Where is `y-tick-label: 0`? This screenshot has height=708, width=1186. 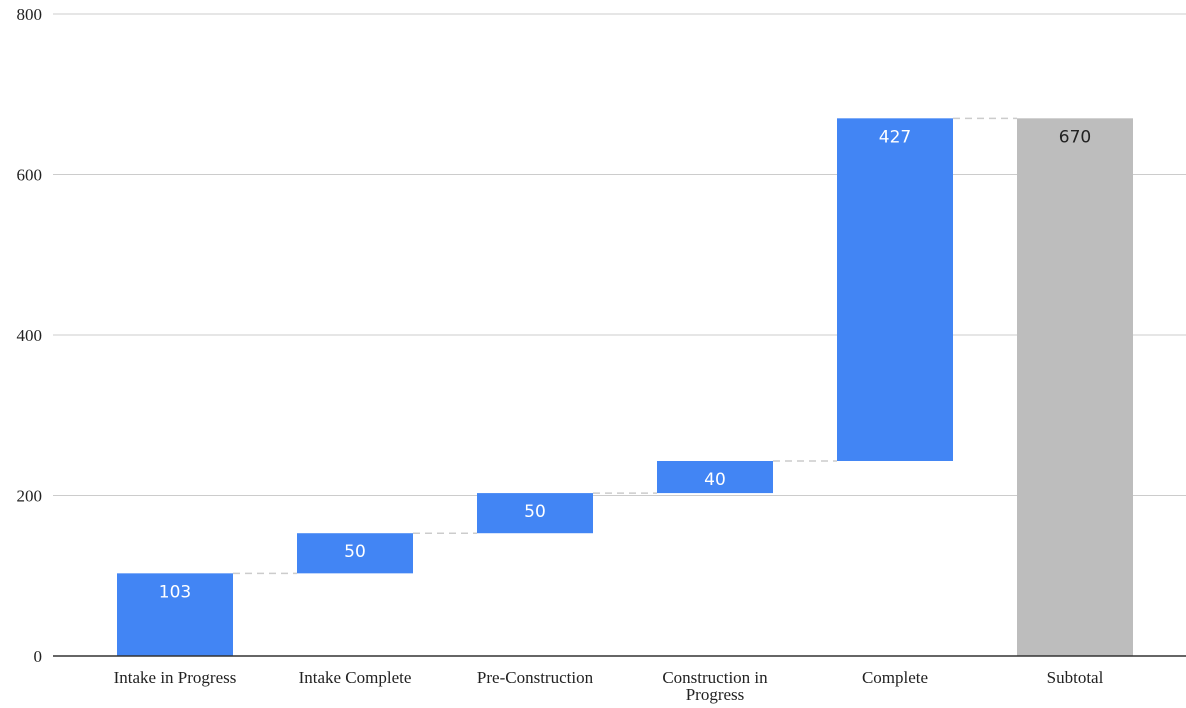 y-tick-label: 0 is located at coordinates (38, 656).